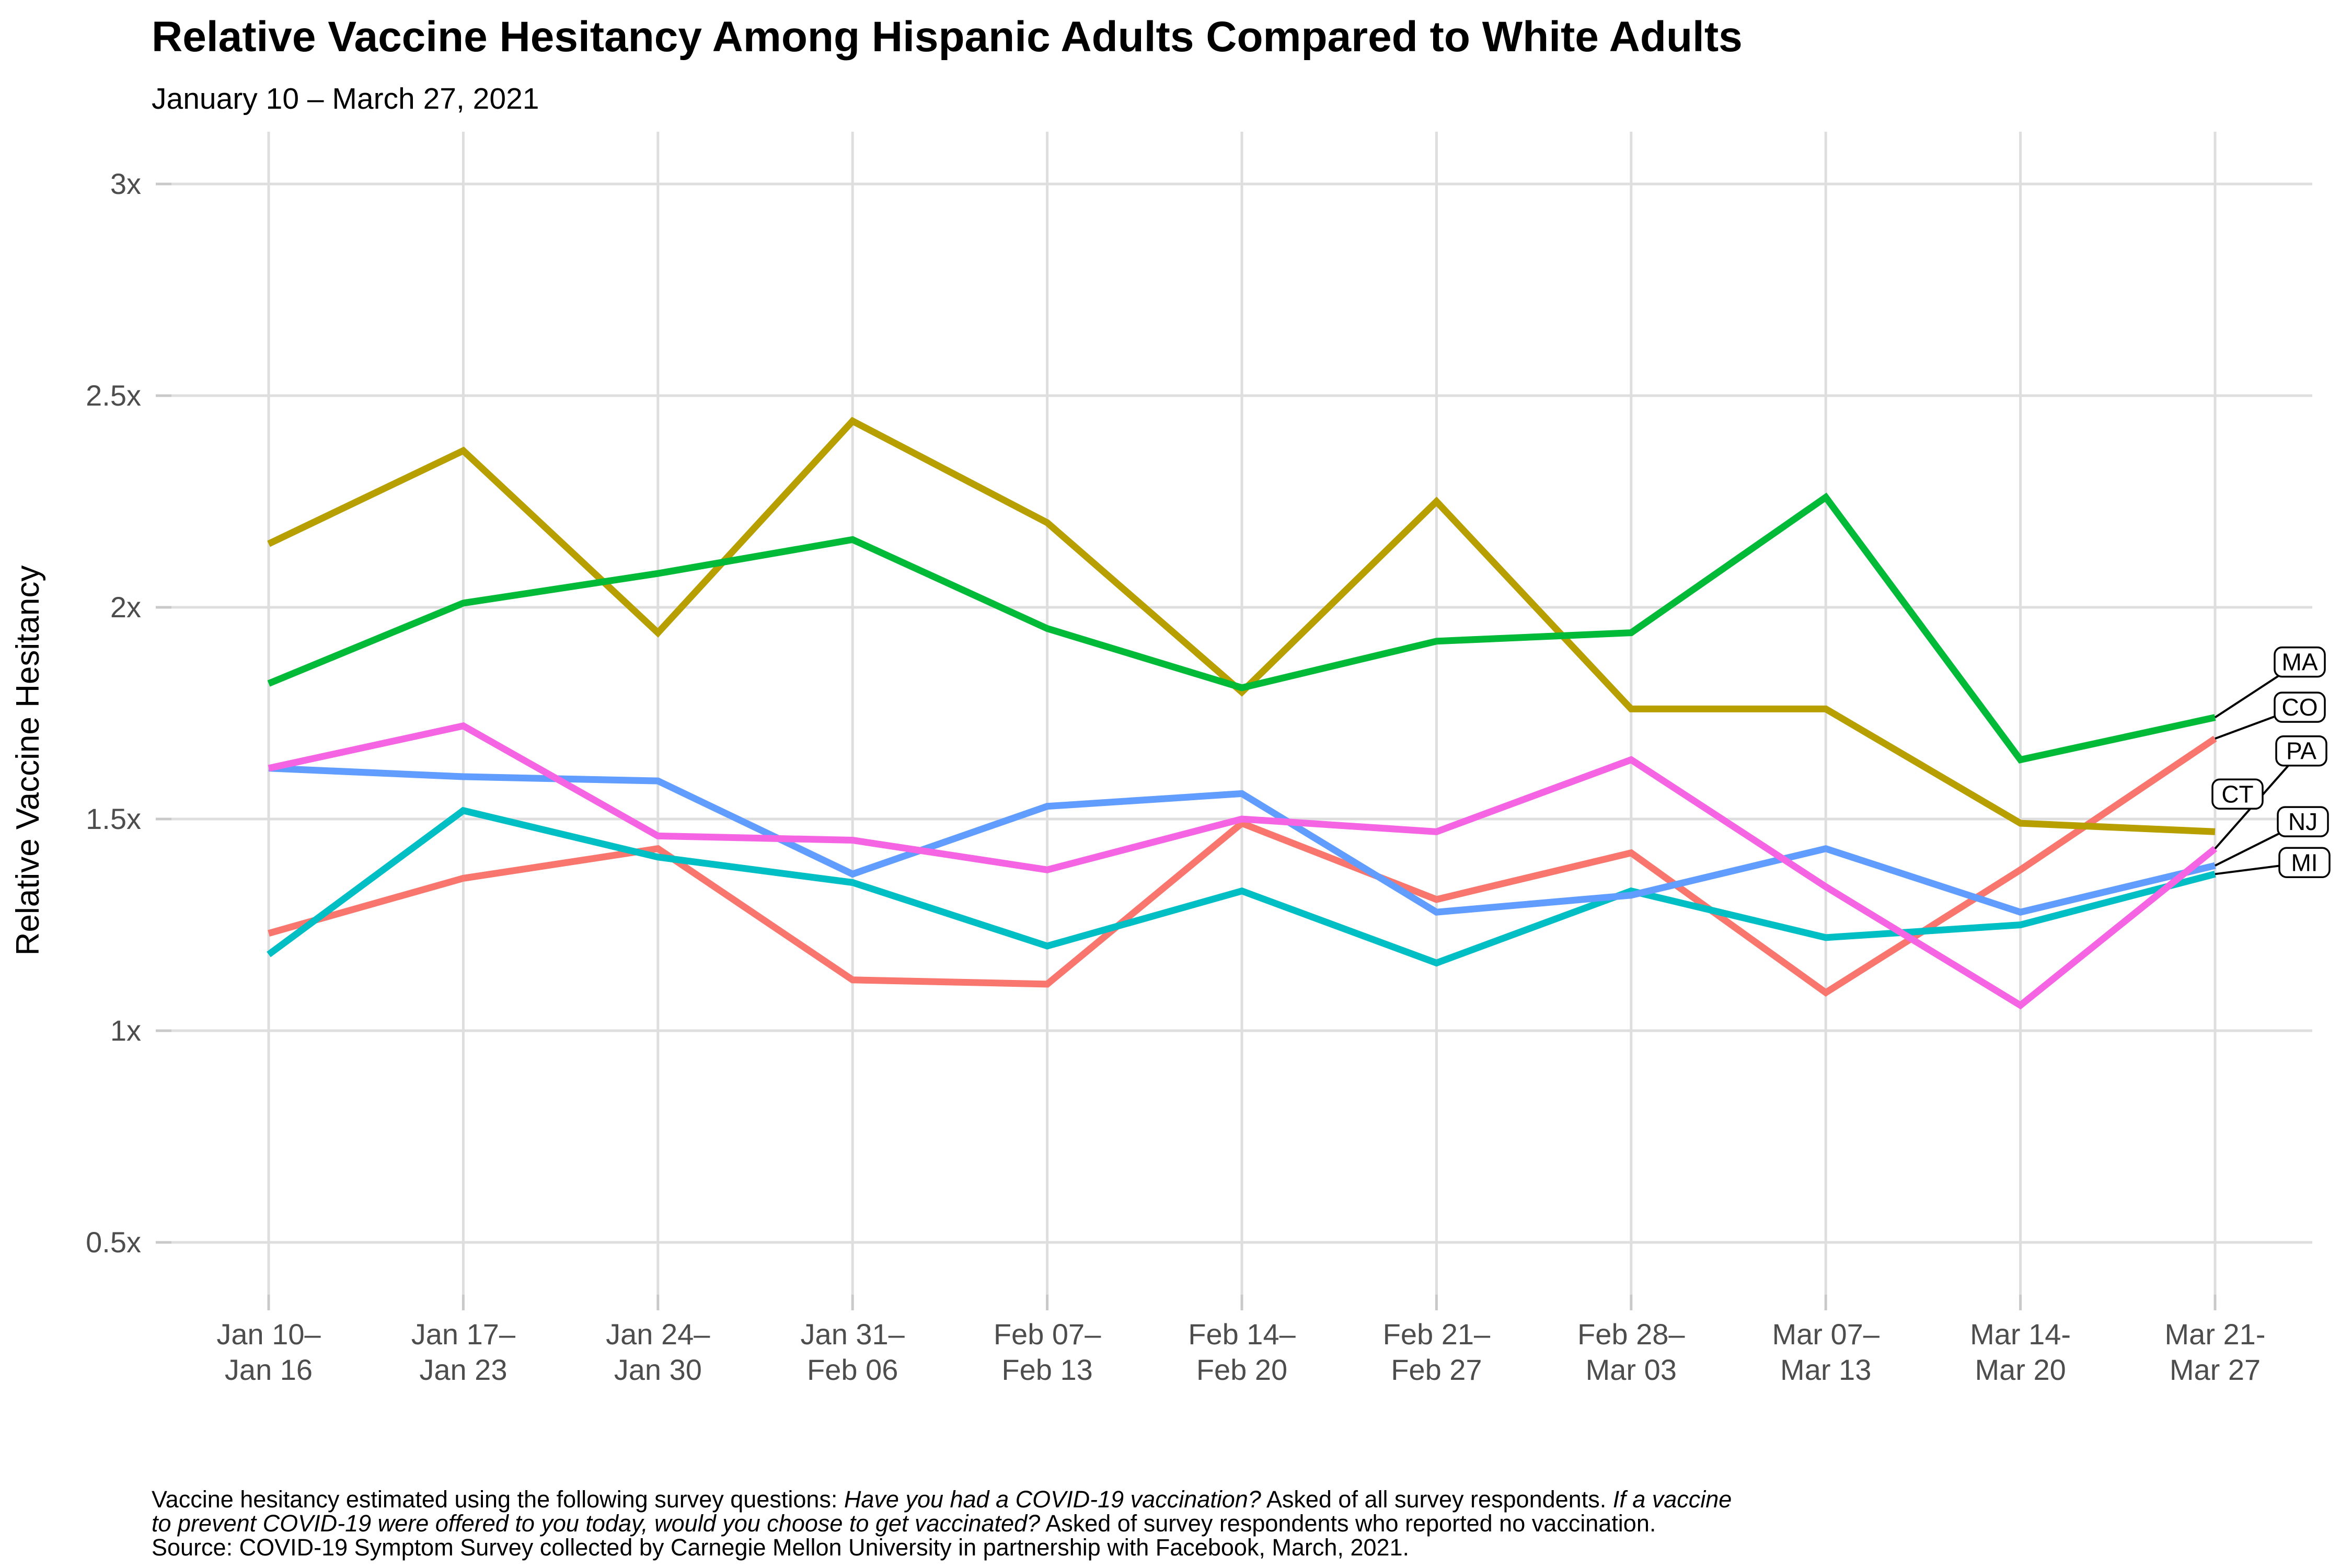 This screenshot has height=1568, width=2352. Describe the element at coordinates (1631, 1334) in the screenshot. I see `x-tick-label-7-line1: Feb 28–` at that location.